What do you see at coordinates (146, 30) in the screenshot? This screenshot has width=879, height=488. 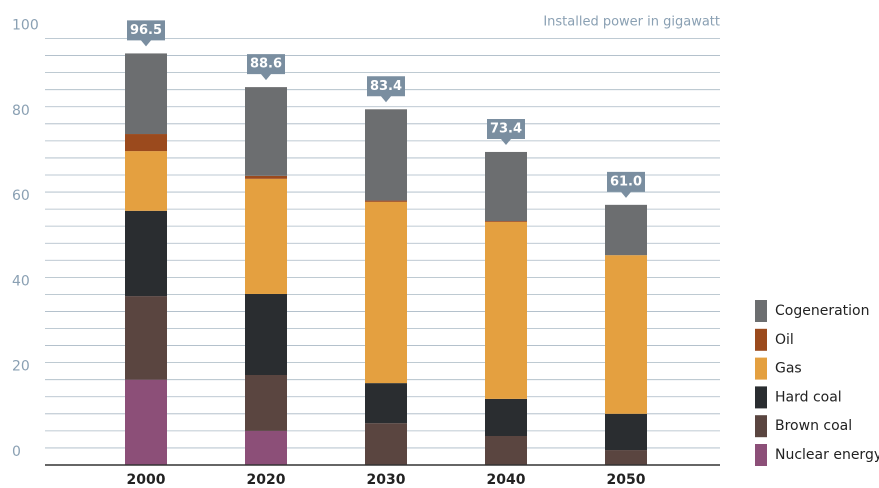 I see `total-label: 96.5` at bounding box center [146, 30].